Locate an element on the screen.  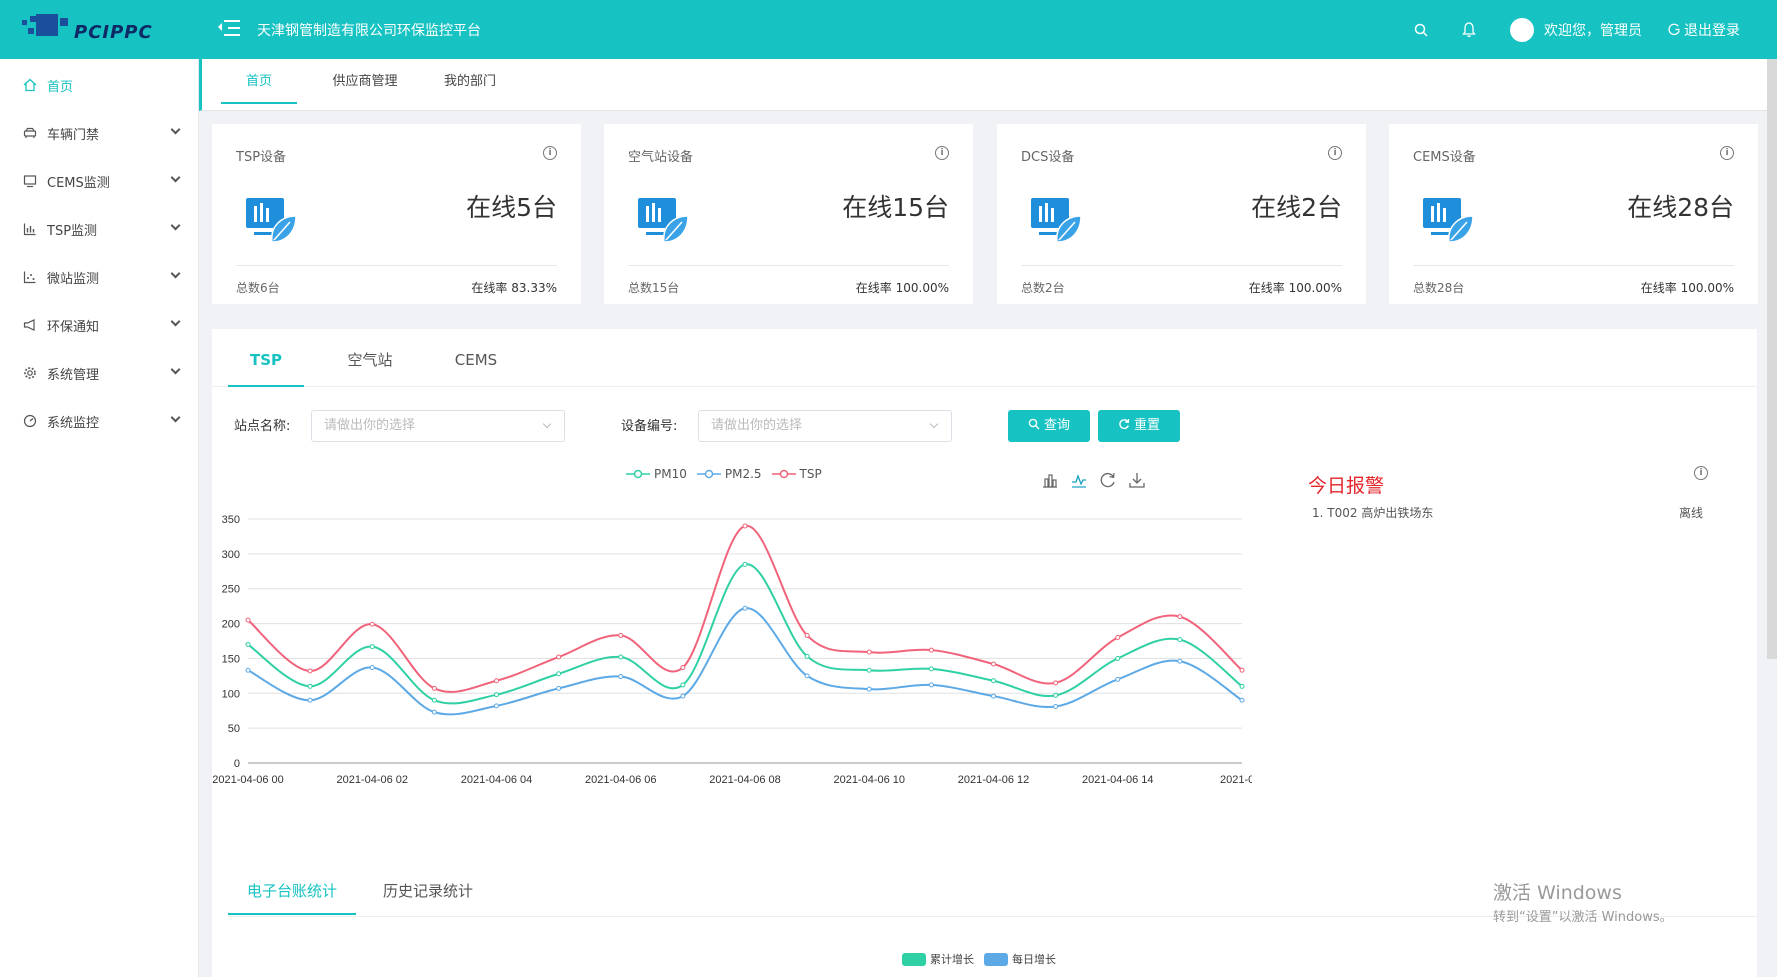
tab-home: 首页 is located at coordinates (259, 81).